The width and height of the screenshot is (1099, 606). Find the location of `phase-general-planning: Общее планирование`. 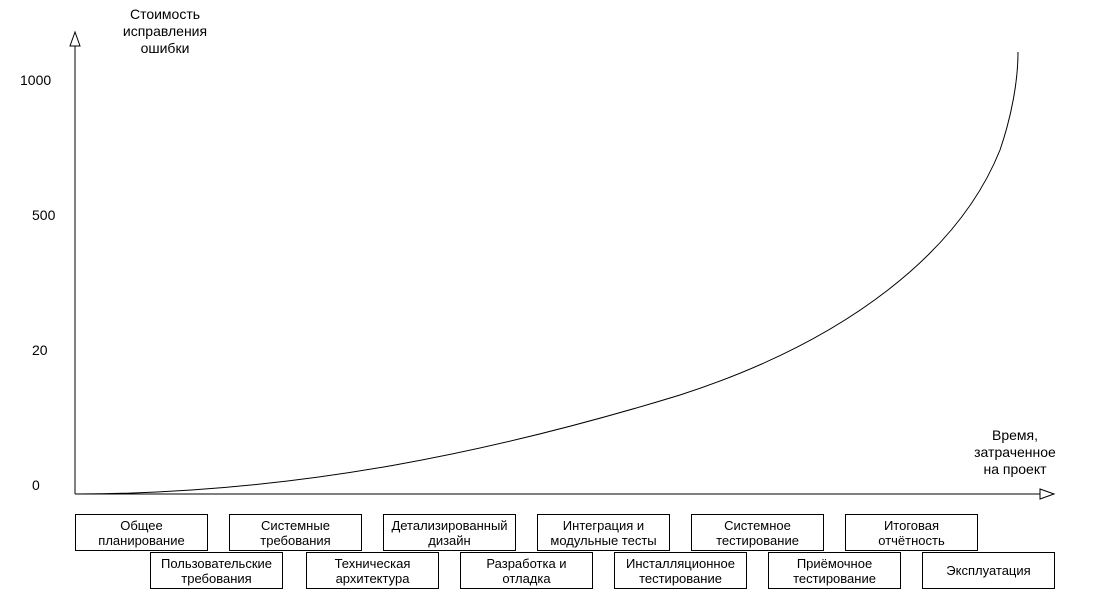

phase-general-planning: Общее планирование is located at coordinates (141, 532).